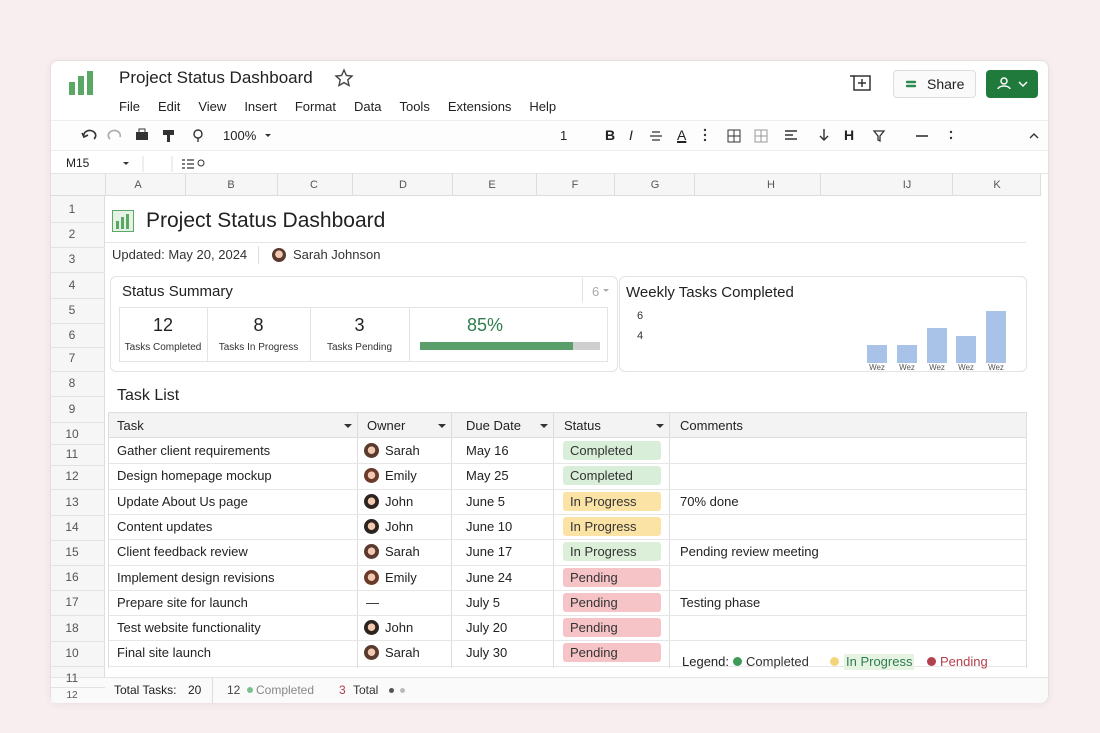  Describe the element at coordinates (545, 185) in the screenshot. I see `column-header` at that location.